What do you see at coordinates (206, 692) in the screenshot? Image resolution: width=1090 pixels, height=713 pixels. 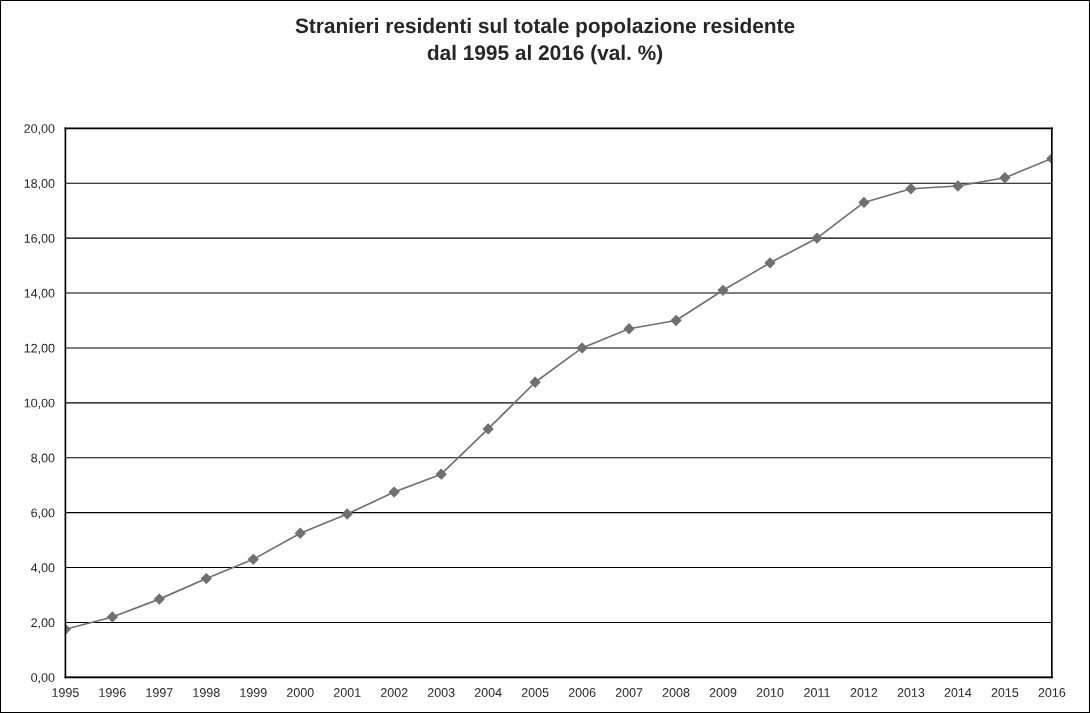 I see `x-tick-label: 1998` at bounding box center [206, 692].